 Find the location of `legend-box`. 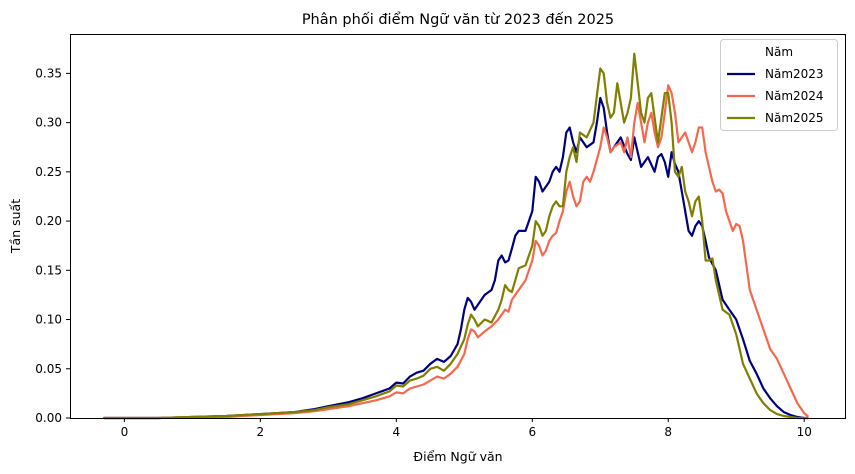

legend-box is located at coordinates (779, 85).